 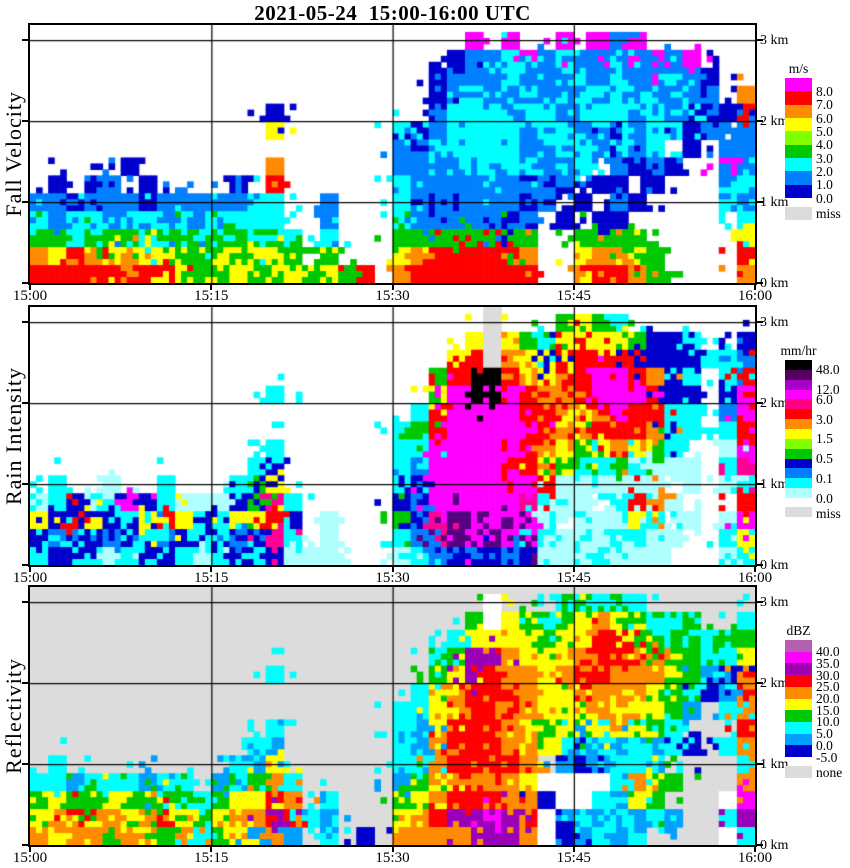 What do you see at coordinates (774, 565) in the screenshot?
I see `height-label: 0 km` at bounding box center [774, 565].